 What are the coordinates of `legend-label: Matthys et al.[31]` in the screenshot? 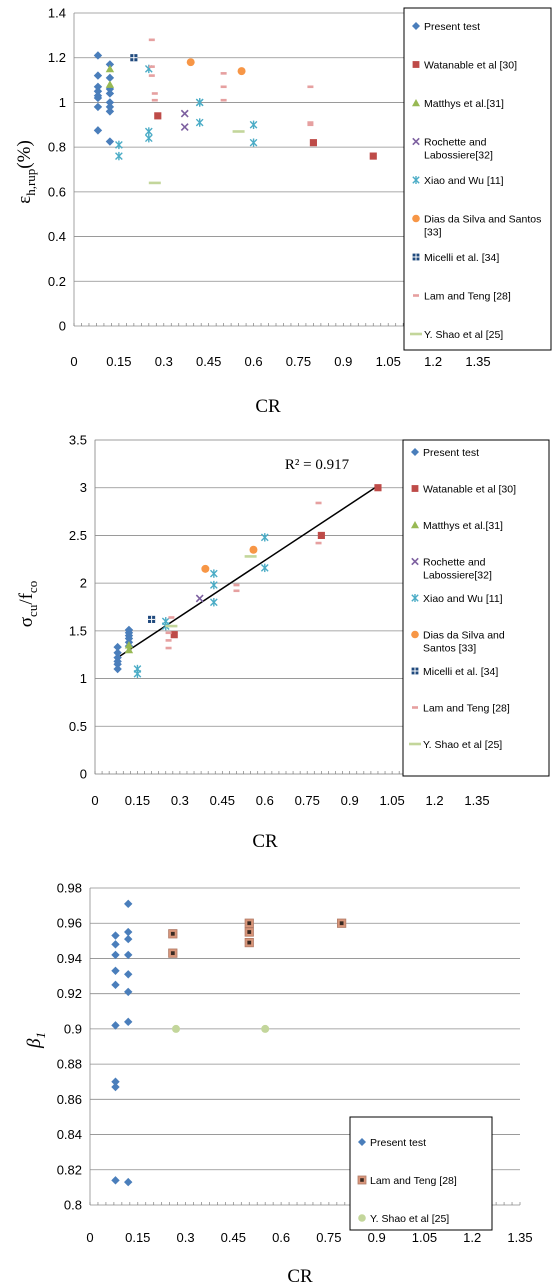 It's located at (463, 526).